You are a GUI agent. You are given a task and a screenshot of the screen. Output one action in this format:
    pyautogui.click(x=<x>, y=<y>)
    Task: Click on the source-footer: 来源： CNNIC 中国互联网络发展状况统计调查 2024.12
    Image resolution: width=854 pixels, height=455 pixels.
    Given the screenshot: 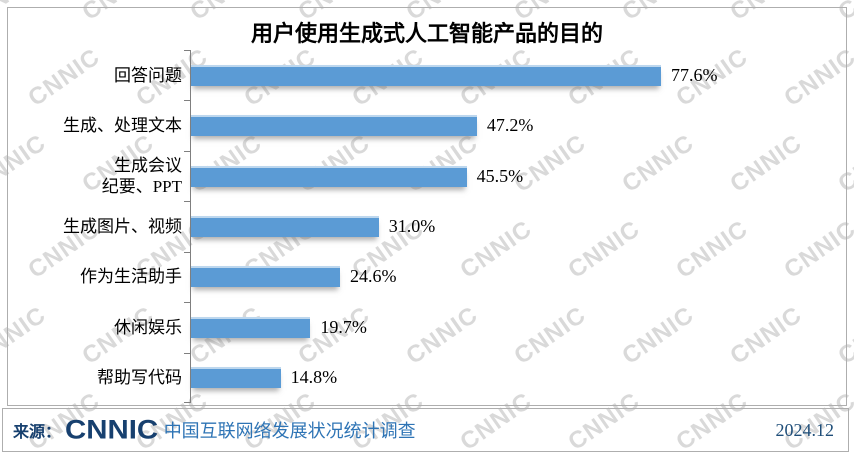 What is the action you would take?
    pyautogui.click(x=425, y=430)
    